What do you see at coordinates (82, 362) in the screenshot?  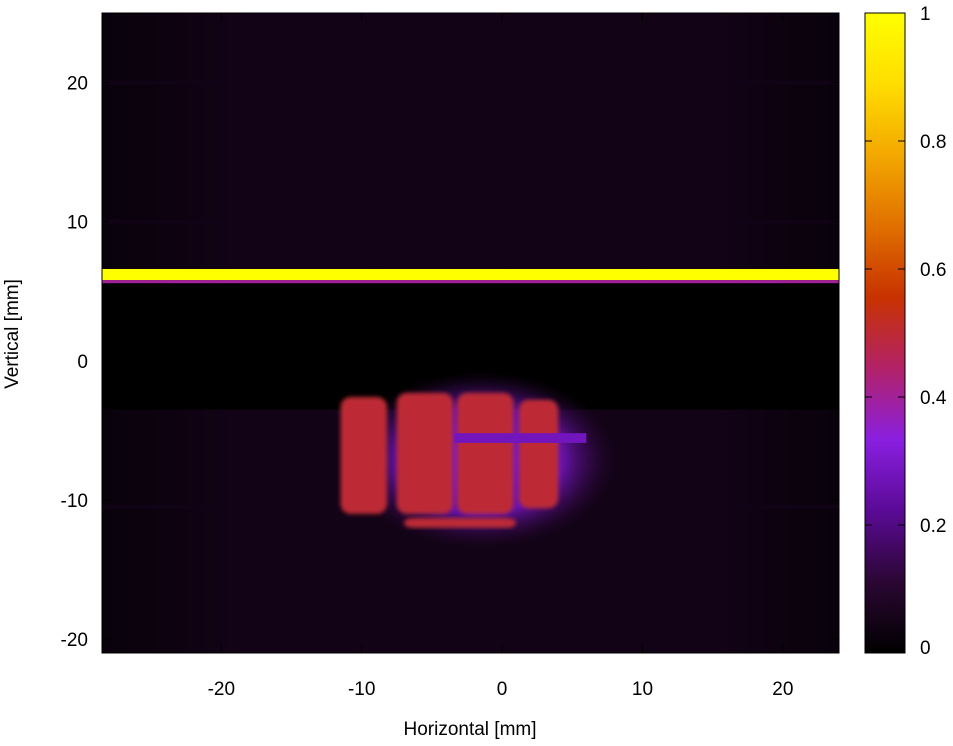 I see `y-tick-label: 0` at bounding box center [82, 362].